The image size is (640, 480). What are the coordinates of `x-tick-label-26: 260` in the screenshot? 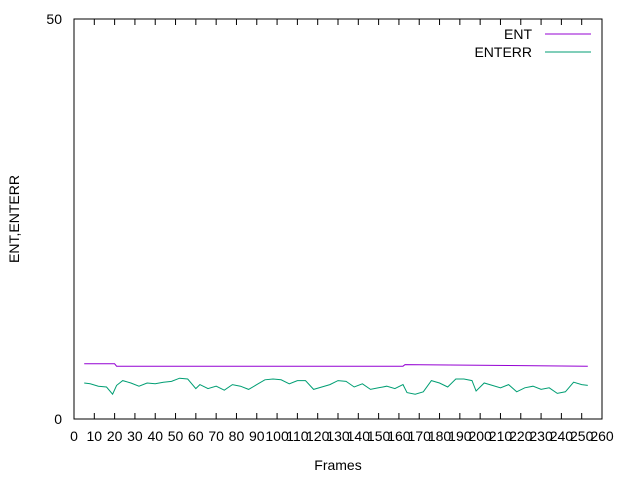 It's located at (602, 436).